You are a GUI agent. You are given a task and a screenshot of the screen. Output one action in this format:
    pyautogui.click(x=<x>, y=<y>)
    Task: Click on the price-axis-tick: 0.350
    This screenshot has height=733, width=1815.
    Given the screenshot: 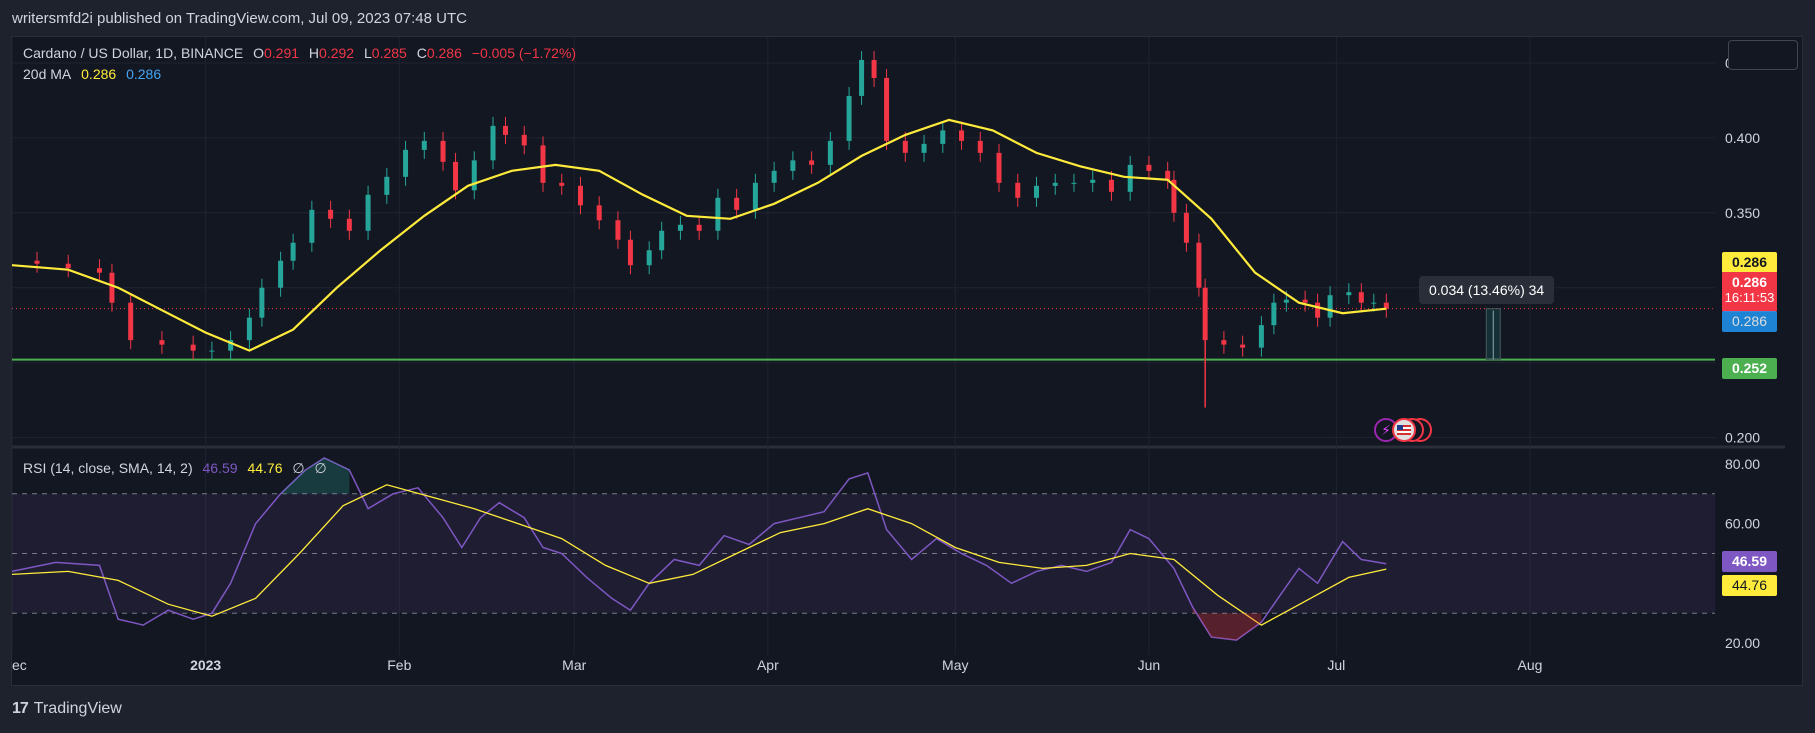 What is the action you would take?
    pyautogui.click(x=1742, y=213)
    